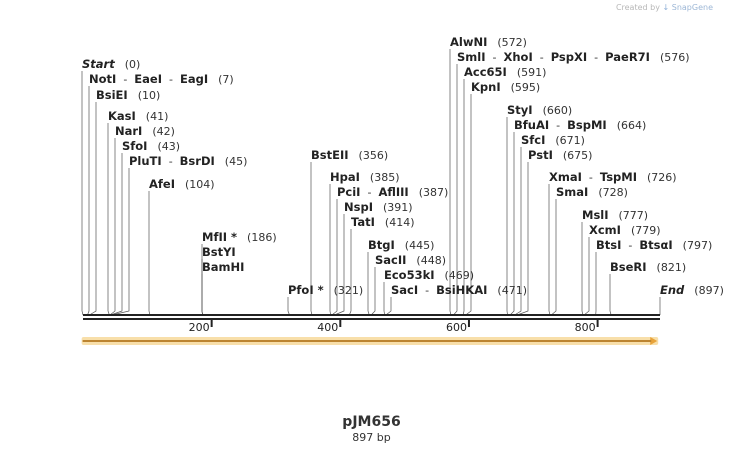 This screenshot has width=743, height=453. I want to click on leader-sfci, so click(518, 231).